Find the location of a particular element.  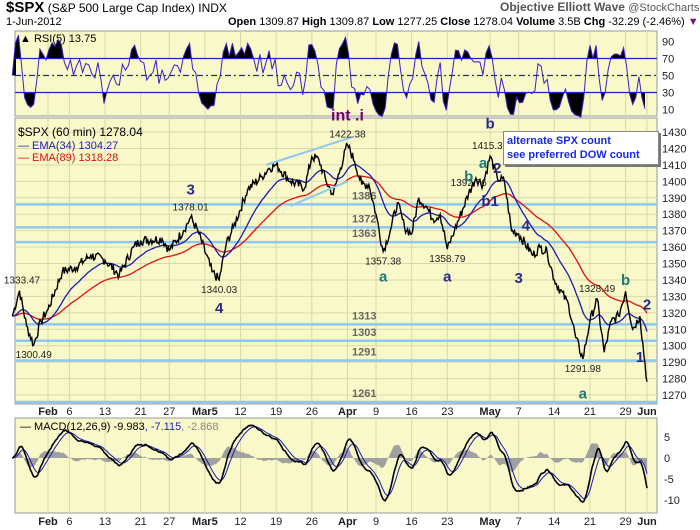

price-label: 1357.38 is located at coordinates (383, 261).